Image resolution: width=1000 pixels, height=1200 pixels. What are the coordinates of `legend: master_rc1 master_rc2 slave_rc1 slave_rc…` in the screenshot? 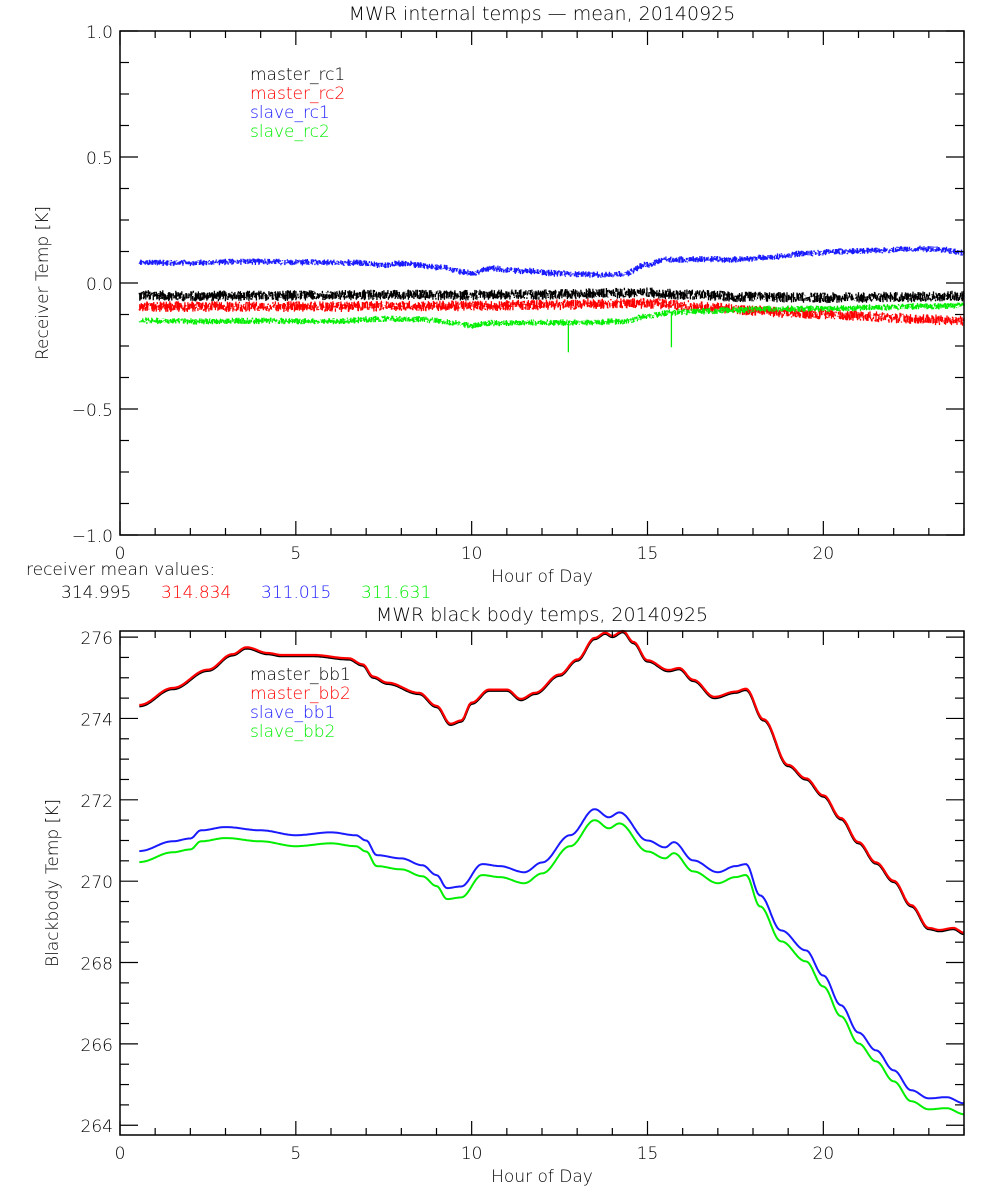 It's located at (297, 103).